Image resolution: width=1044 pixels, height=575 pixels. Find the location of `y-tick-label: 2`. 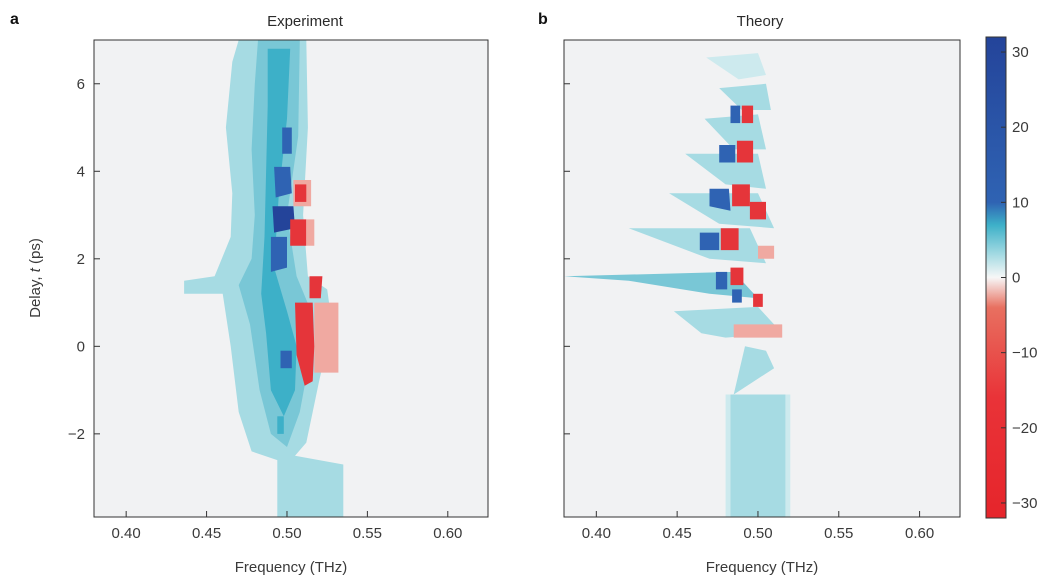

y-tick-label: 2 is located at coordinates (81, 259).